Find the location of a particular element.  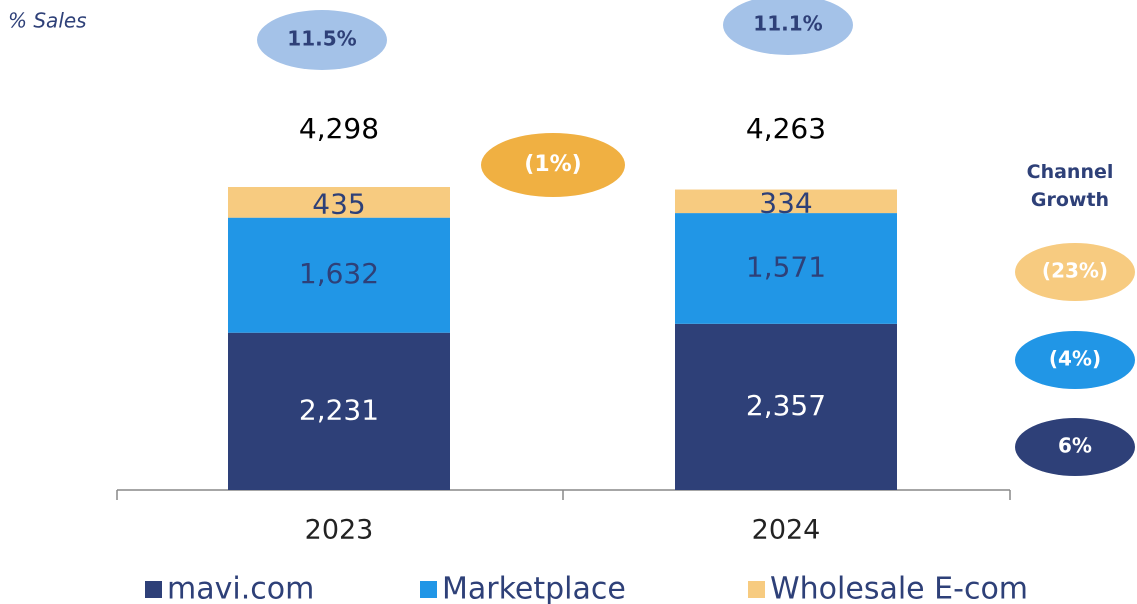

channel-growth-label: (4%) is located at coordinates (1075, 359).